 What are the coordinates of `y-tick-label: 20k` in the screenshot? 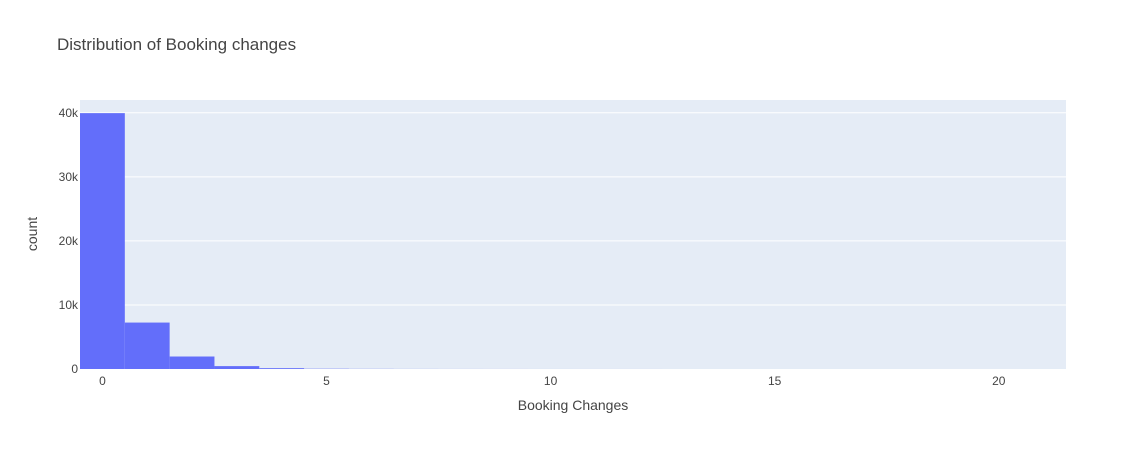 It's located at (69, 241).